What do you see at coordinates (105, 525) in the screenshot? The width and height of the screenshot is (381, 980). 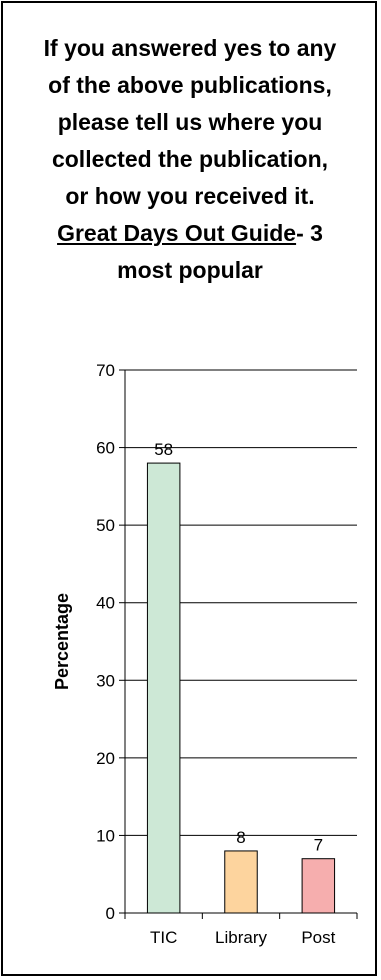 I see `y-tick-label: 50` at bounding box center [105, 525].